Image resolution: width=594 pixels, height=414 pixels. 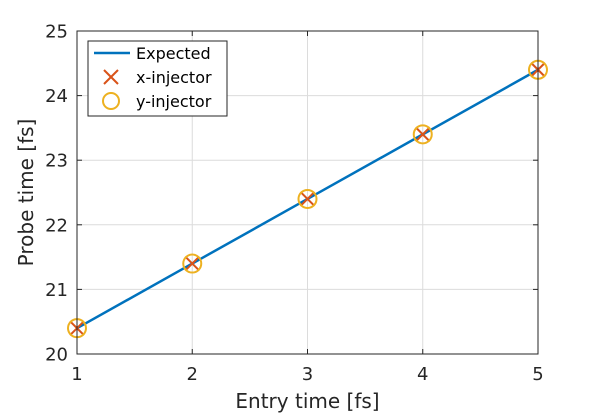 What do you see at coordinates (56, 290) in the screenshot?
I see `y-tick-label-1: 21` at bounding box center [56, 290].